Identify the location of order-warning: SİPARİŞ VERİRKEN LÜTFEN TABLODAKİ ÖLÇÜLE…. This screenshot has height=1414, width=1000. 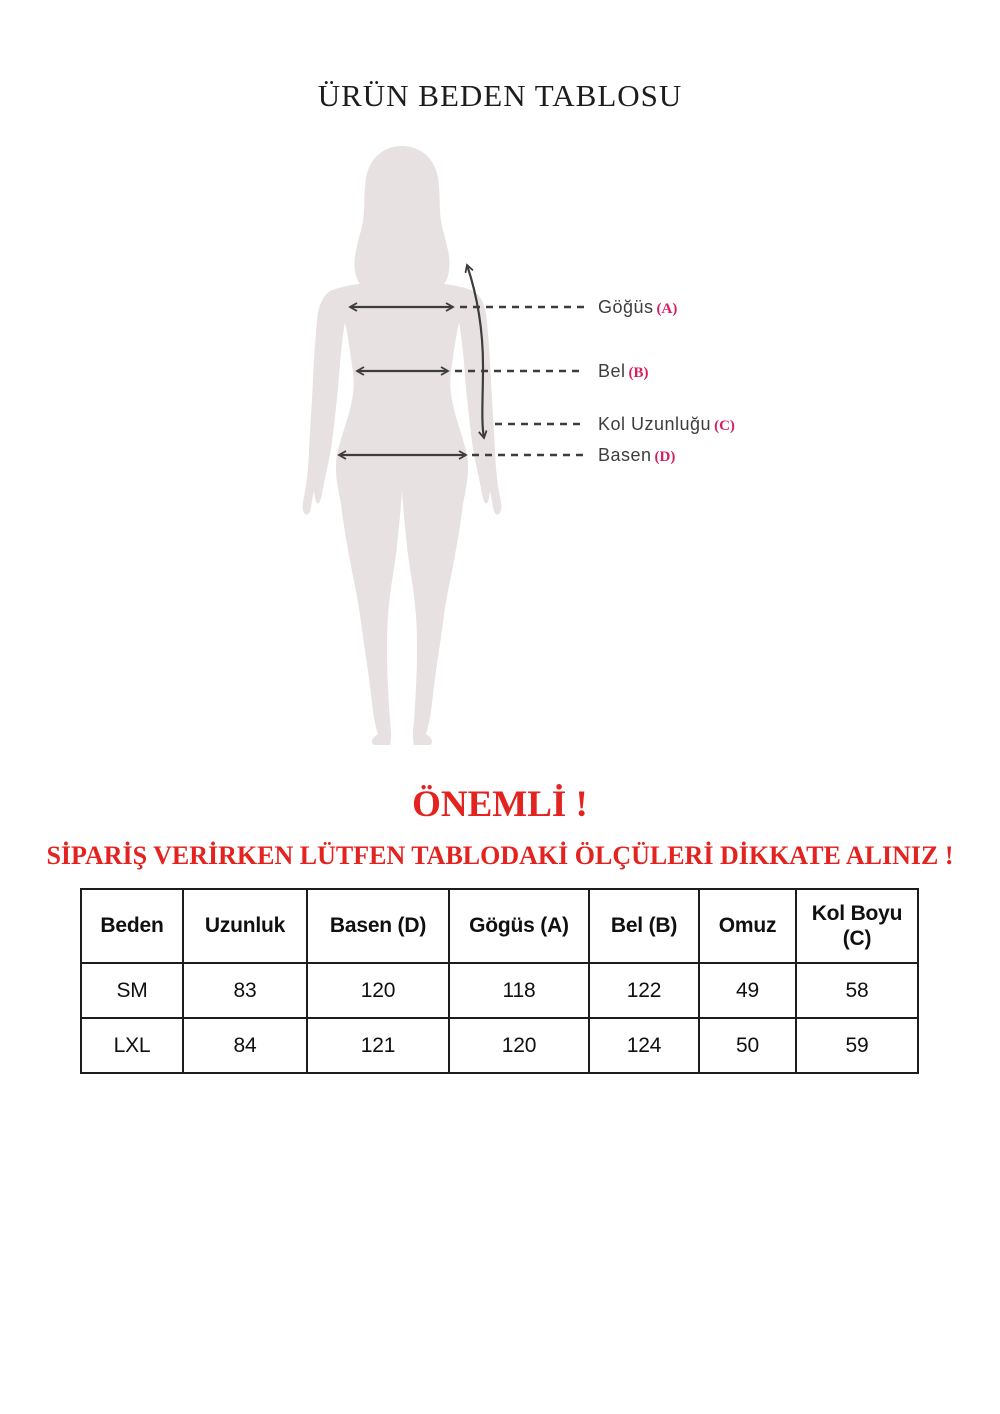
(500, 855).